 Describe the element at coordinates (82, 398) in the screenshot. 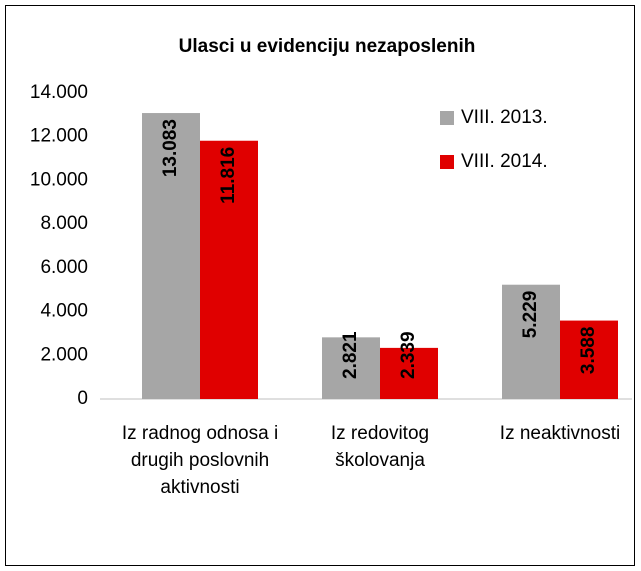

I see `y-tick-label: 0` at that location.